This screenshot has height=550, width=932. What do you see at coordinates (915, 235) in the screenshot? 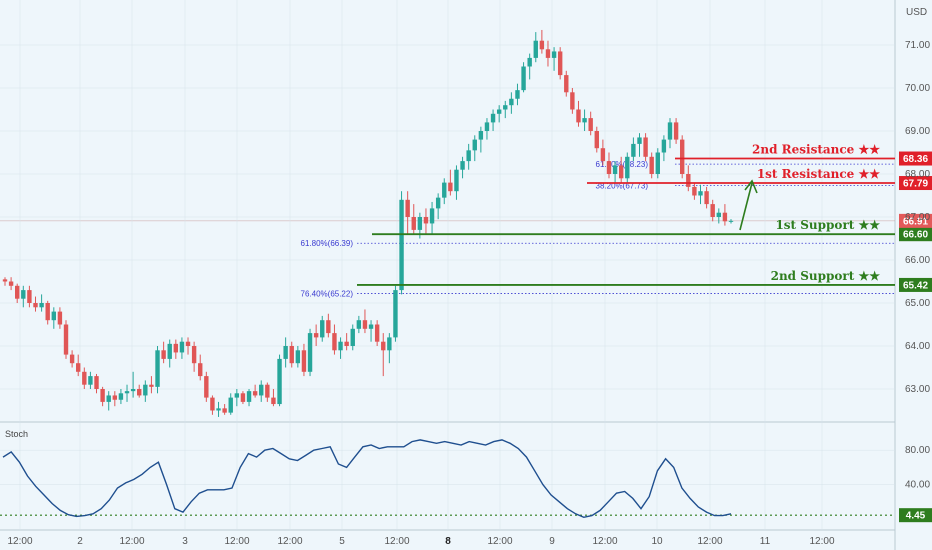
I see `level-badge-value: 66.60` at bounding box center [915, 235].